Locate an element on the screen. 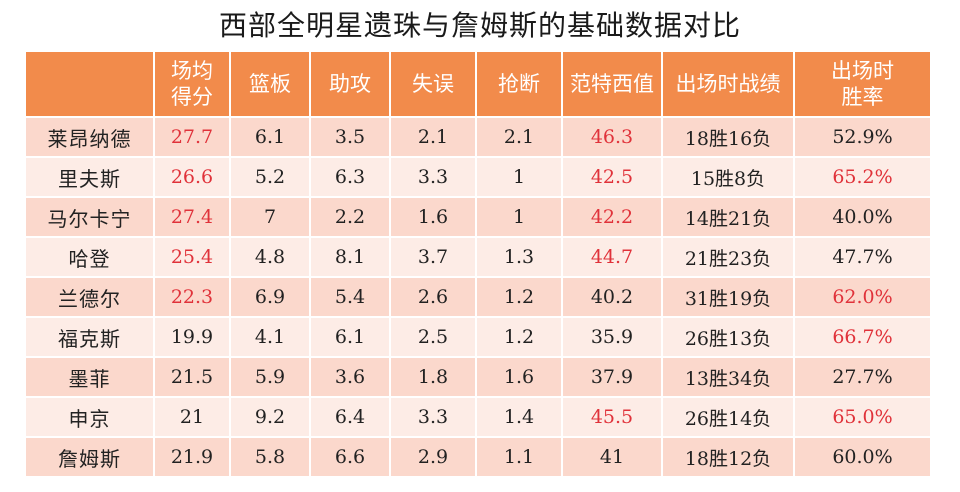 This screenshot has width=960, height=492. cell-ppg: 21.9 is located at coordinates (192, 457).